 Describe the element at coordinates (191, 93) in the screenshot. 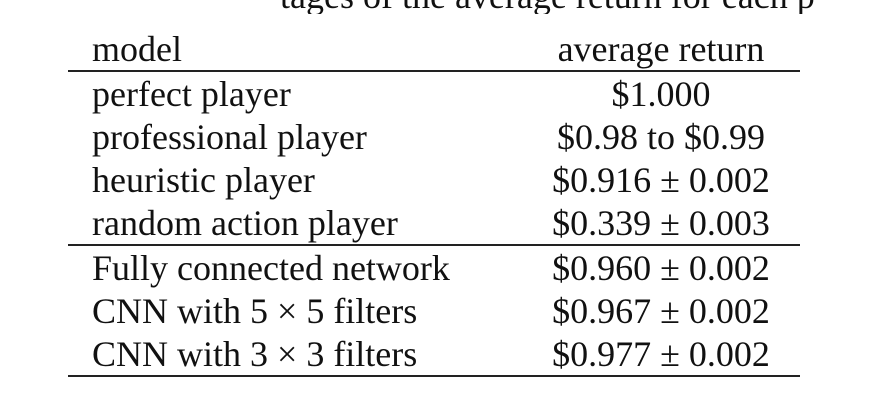

I see `model-cell: perfect player` at that location.